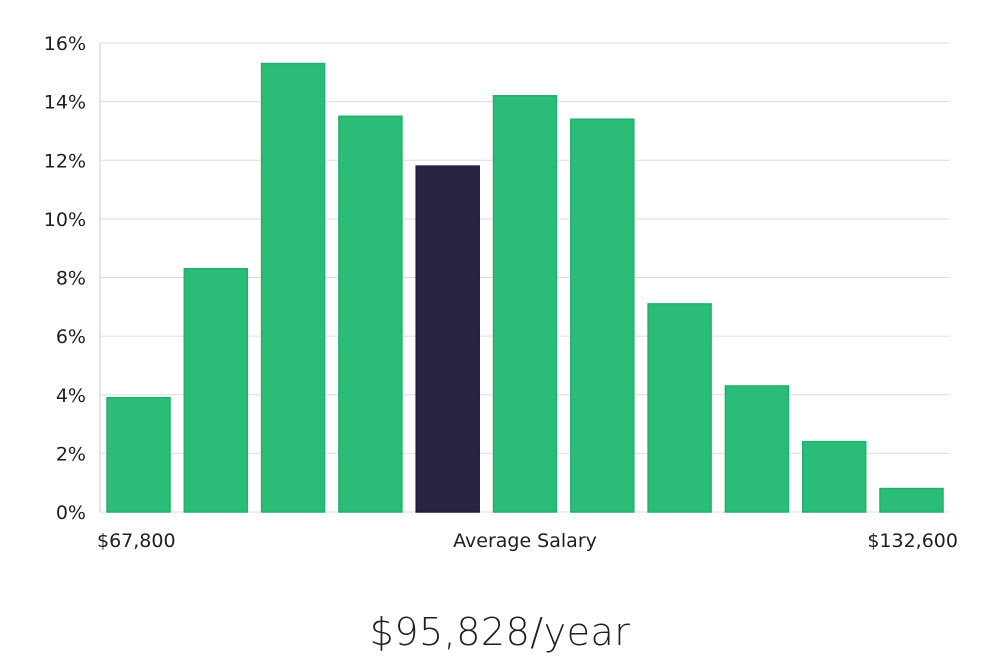  What do you see at coordinates (71, 513) in the screenshot?
I see `y-tick-label: 0%` at bounding box center [71, 513].